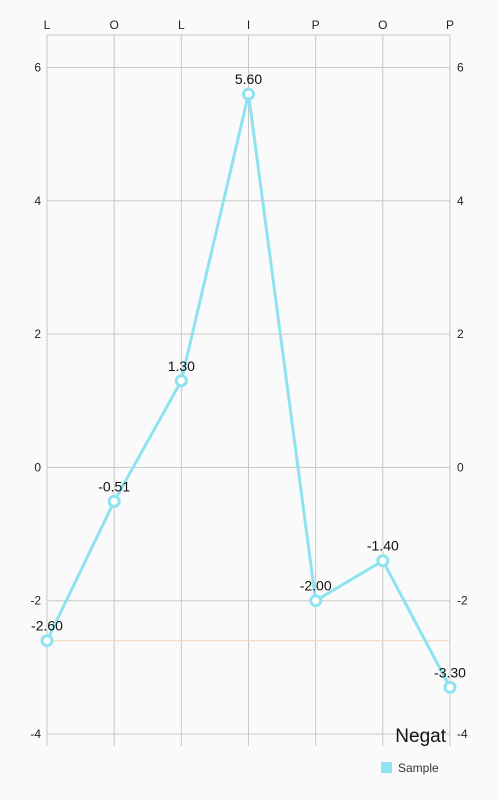 The width and height of the screenshot is (498, 800). Describe the element at coordinates (248, 79) in the screenshot. I see `data-label: 5.60` at that location.